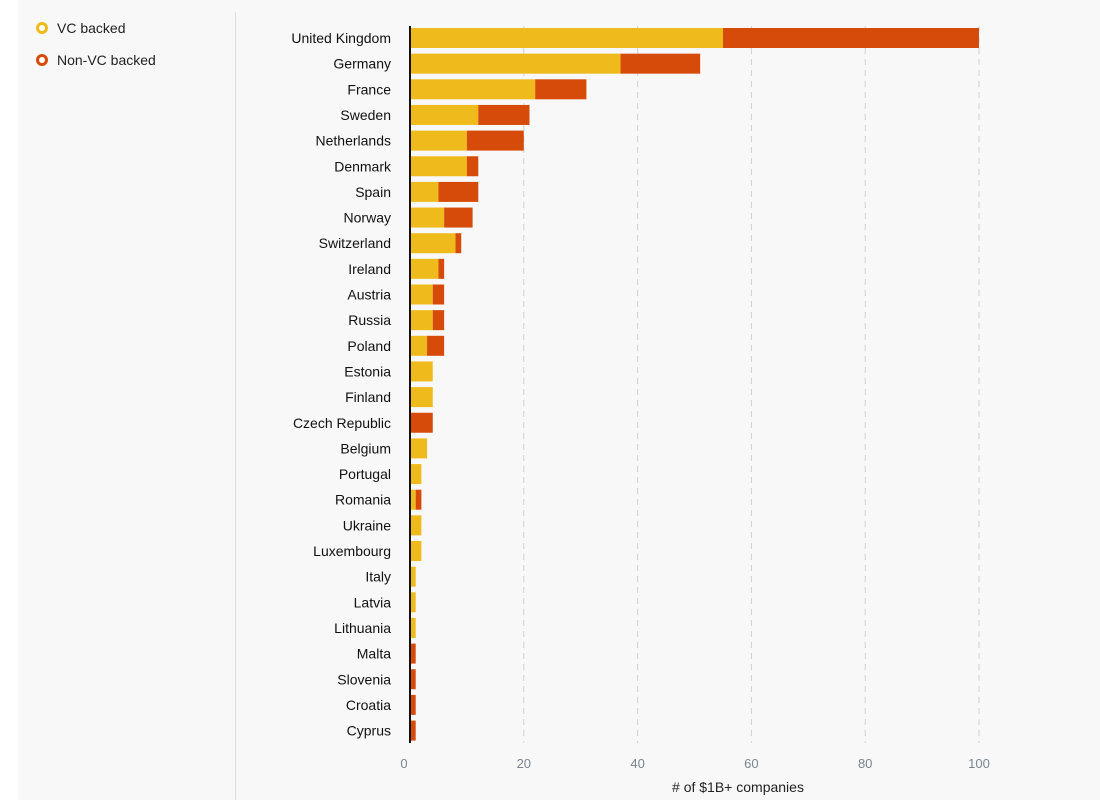 The height and width of the screenshot is (800, 1100). What do you see at coordinates (106, 60) in the screenshot?
I see `legend-label-nonvc: Non-VC backed` at bounding box center [106, 60].